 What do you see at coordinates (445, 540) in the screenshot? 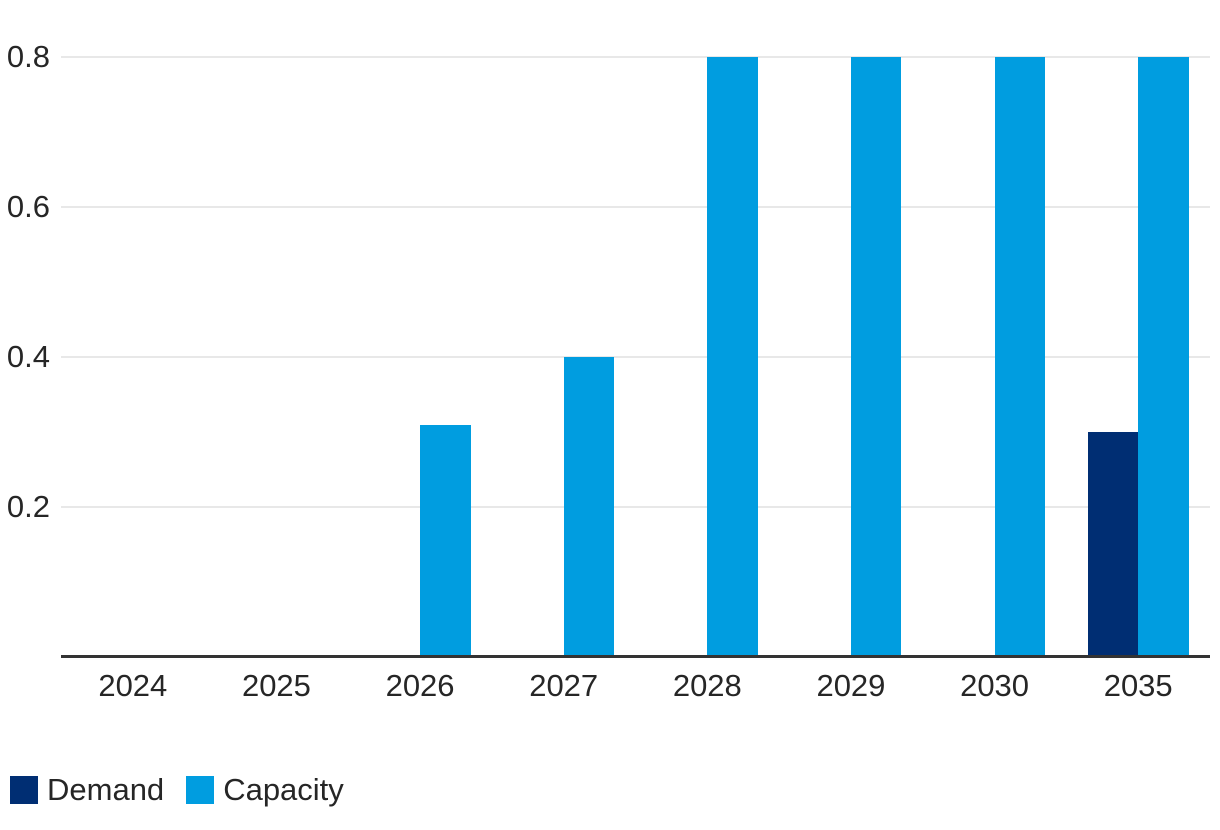
I see `bar-capacity-2026` at bounding box center [445, 540].